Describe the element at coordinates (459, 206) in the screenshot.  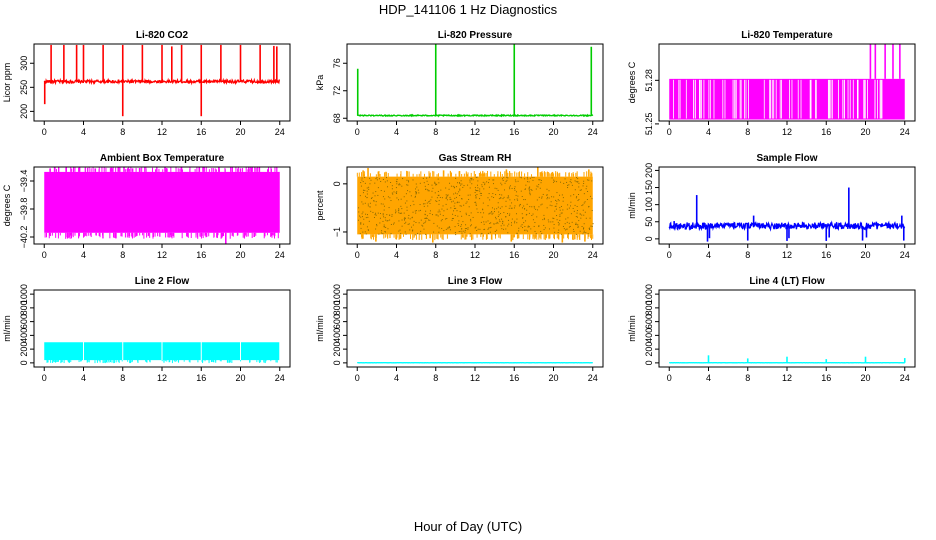
I see `panel-4: Gas Stream RH 0 4 8 12 16 20 24 −1 0 percent` at that location.